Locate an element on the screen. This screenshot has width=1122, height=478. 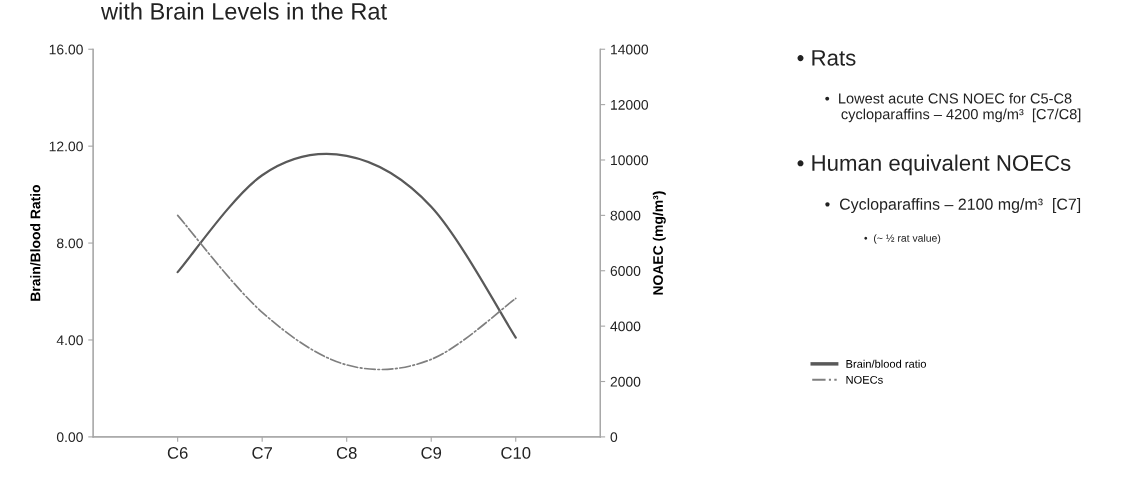
y-tick-label: 0.00 is located at coordinates (69, 437).